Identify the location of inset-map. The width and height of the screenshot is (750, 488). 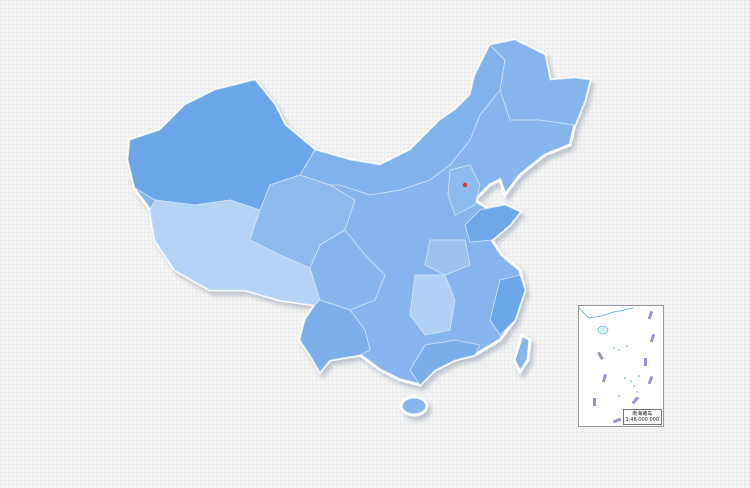
(617, 365).